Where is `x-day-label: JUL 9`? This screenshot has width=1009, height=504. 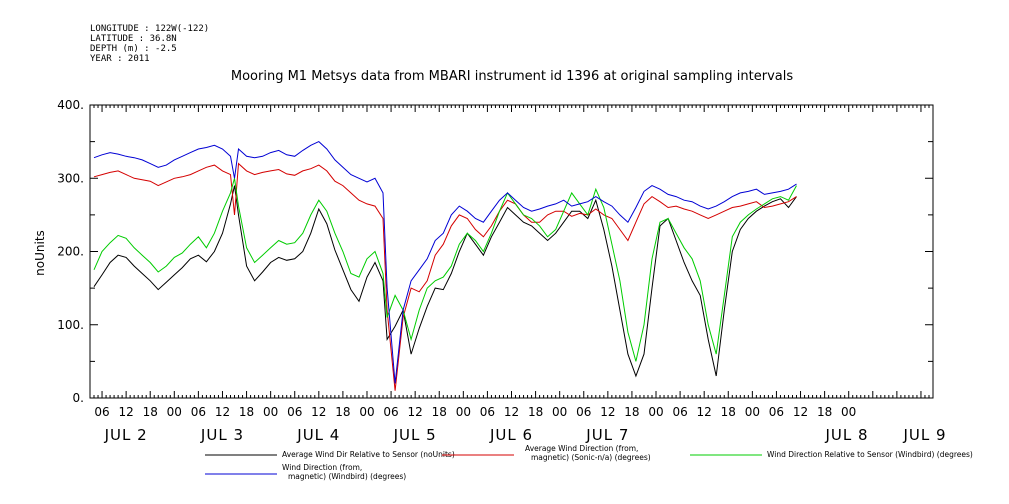
x-day-label: JUL 9 is located at coordinates (924, 435).